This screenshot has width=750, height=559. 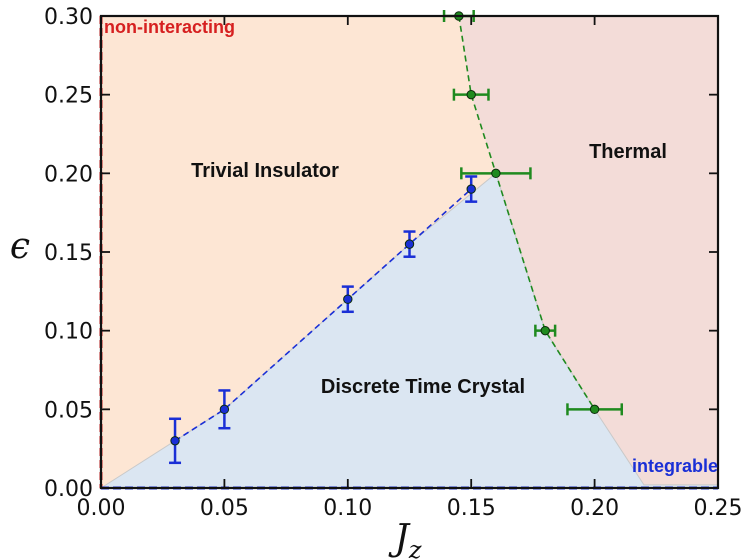 I want to click on x-tick-label: 0.20, so click(x=594, y=508).